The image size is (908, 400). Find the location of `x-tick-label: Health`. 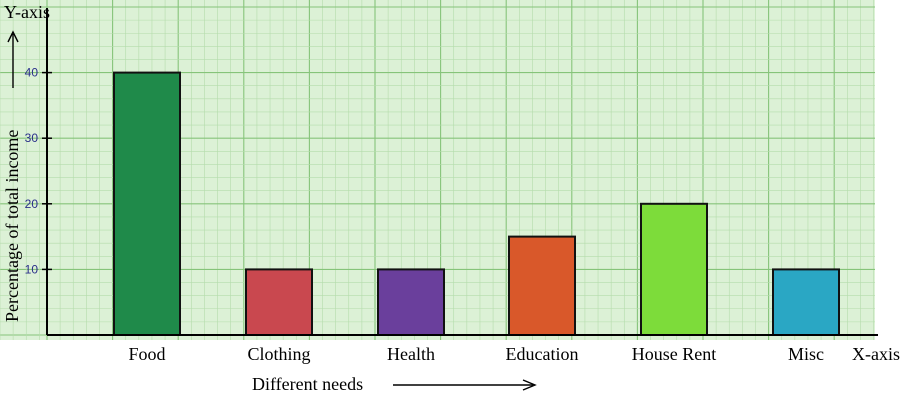

x-tick-label: Health is located at coordinates (411, 354).